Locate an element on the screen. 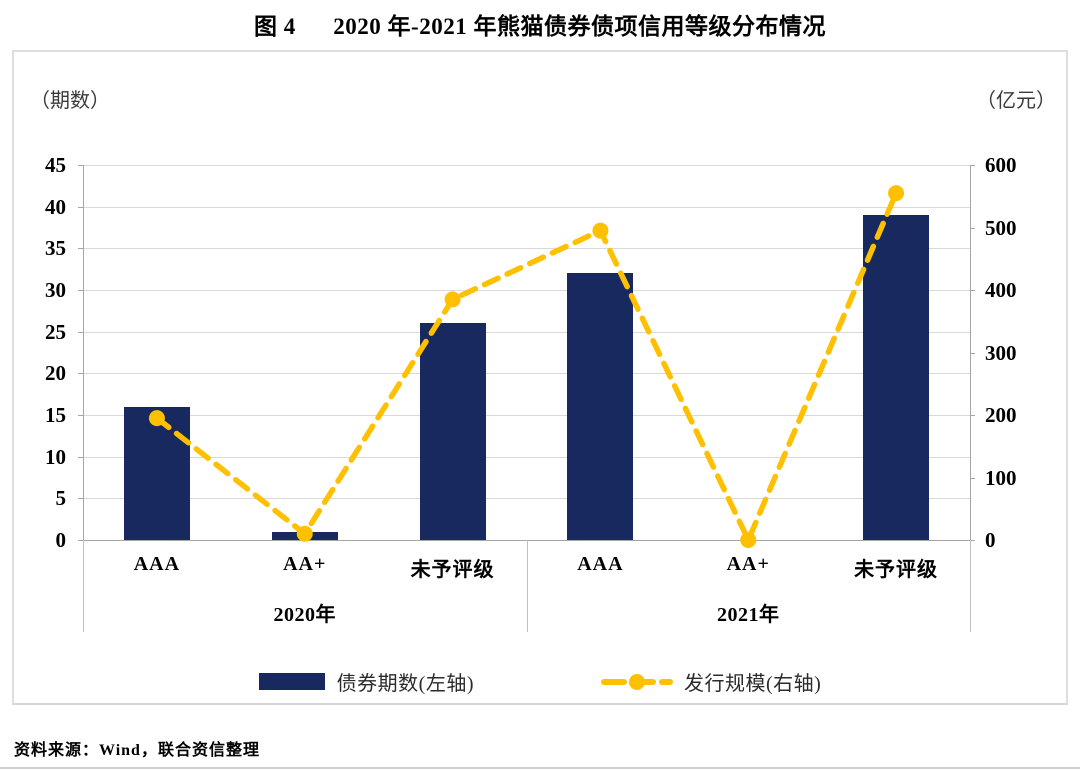 Image resolution: width=1080 pixels, height=770 pixels. legend-item-line: 发行规模(右轴) is located at coordinates (711, 681).